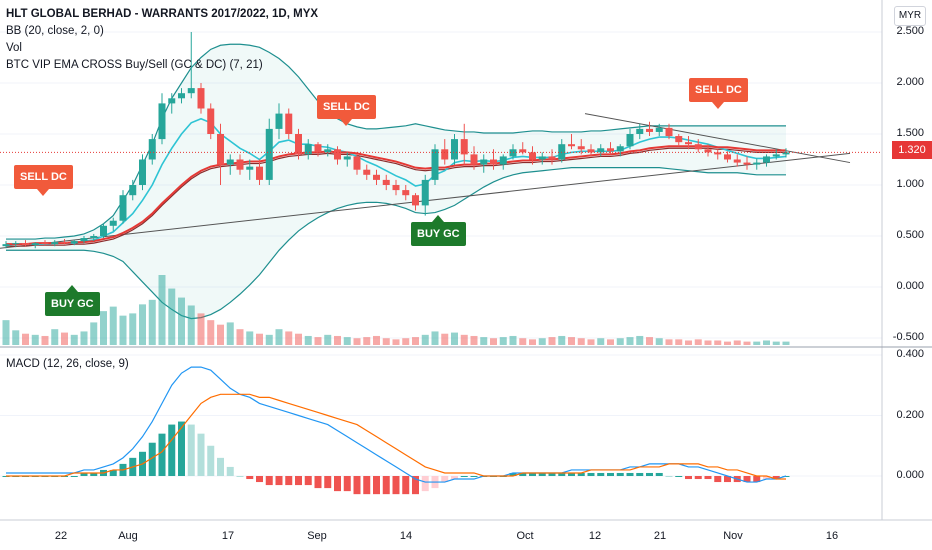 This screenshot has height=550, width=932. What do you see at coordinates (67, 364) in the screenshot?
I see `macd-legend: MACD (12, 26, close, 9)` at bounding box center [67, 364].